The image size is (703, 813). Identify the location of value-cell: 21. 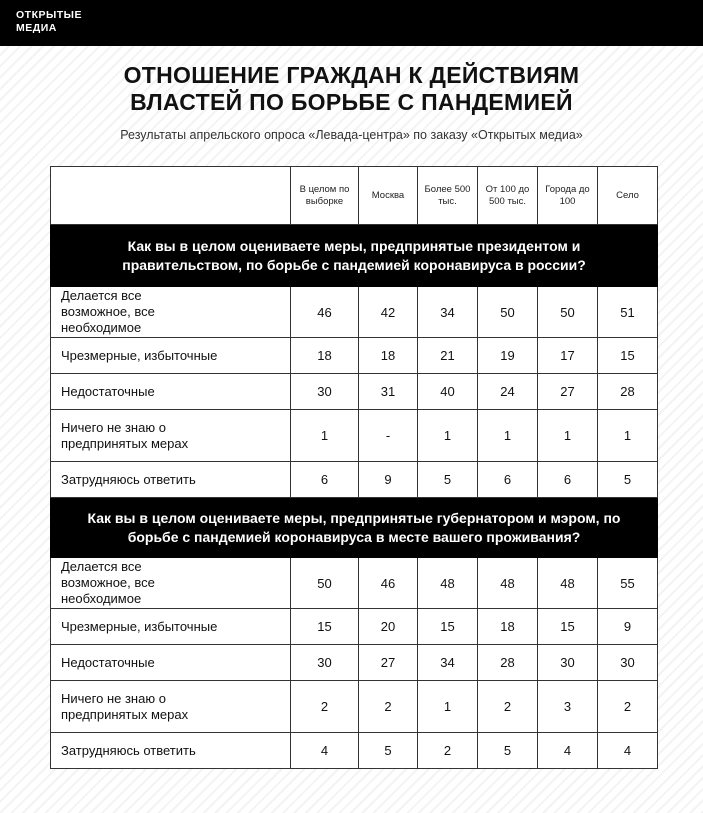
(447, 355).